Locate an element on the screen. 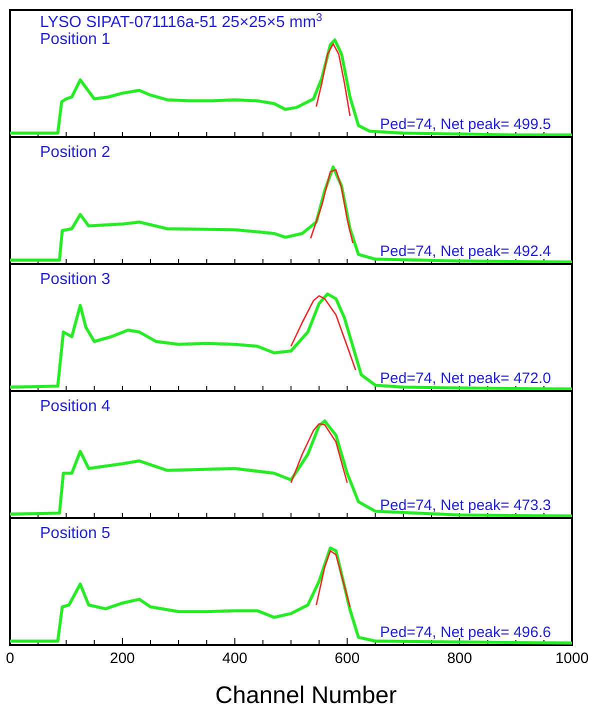  text: Position 5 is located at coordinates (75, 533).